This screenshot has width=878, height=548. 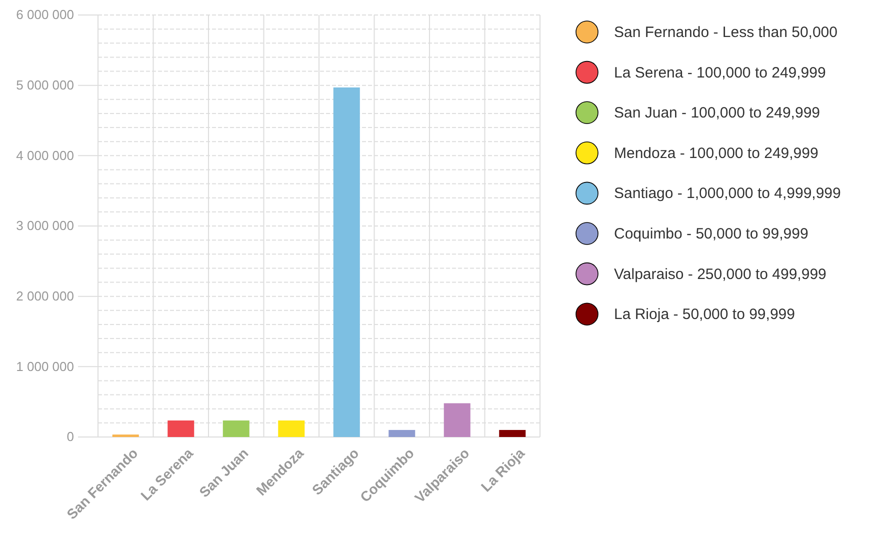 What do you see at coordinates (70, 436) in the screenshot?
I see `y-tick-label: 0` at bounding box center [70, 436].